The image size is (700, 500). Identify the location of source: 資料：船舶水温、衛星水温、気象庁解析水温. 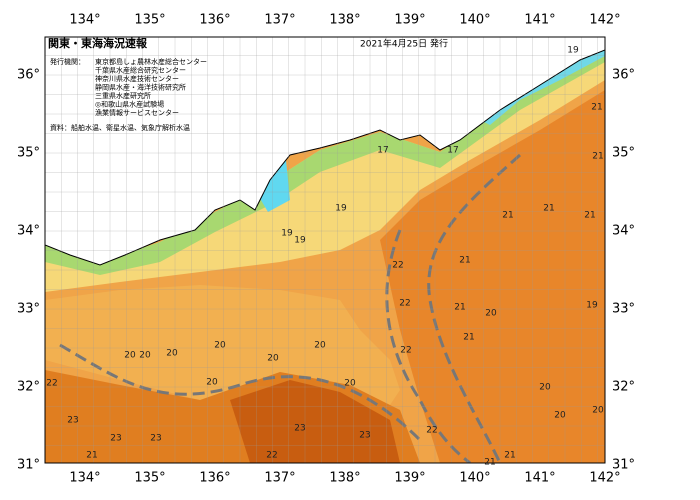
(120, 127).